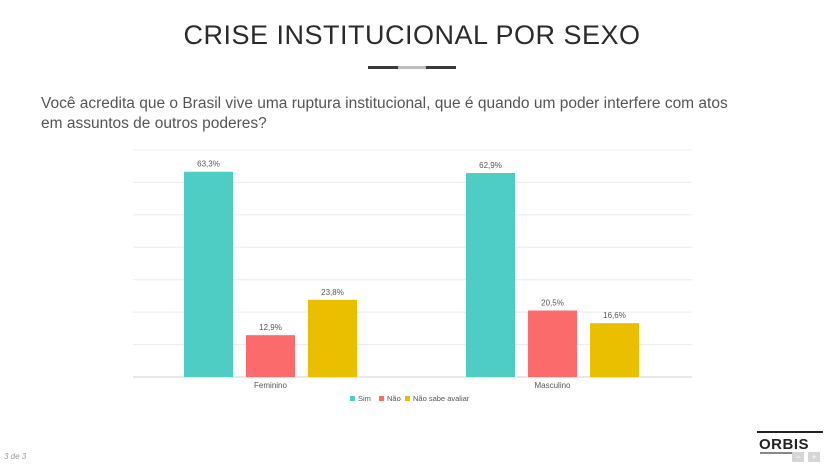 The height and width of the screenshot is (464, 824). What do you see at coordinates (782, 453) in the screenshot?
I see `logo-subline` at bounding box center [782, 453].